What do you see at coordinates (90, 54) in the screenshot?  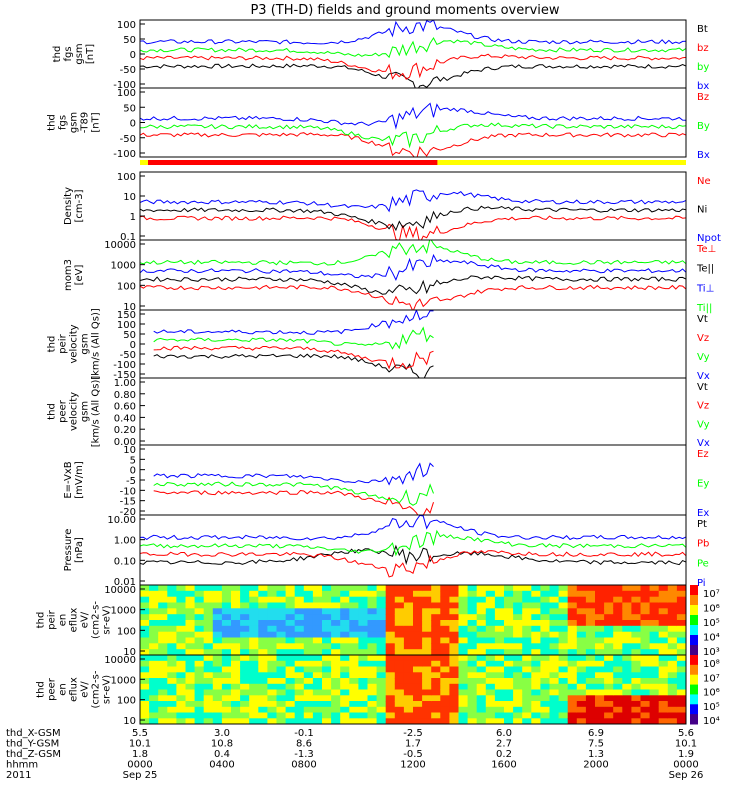 I see `y-axis-label: [nT]` at bounding box center [90, 54].